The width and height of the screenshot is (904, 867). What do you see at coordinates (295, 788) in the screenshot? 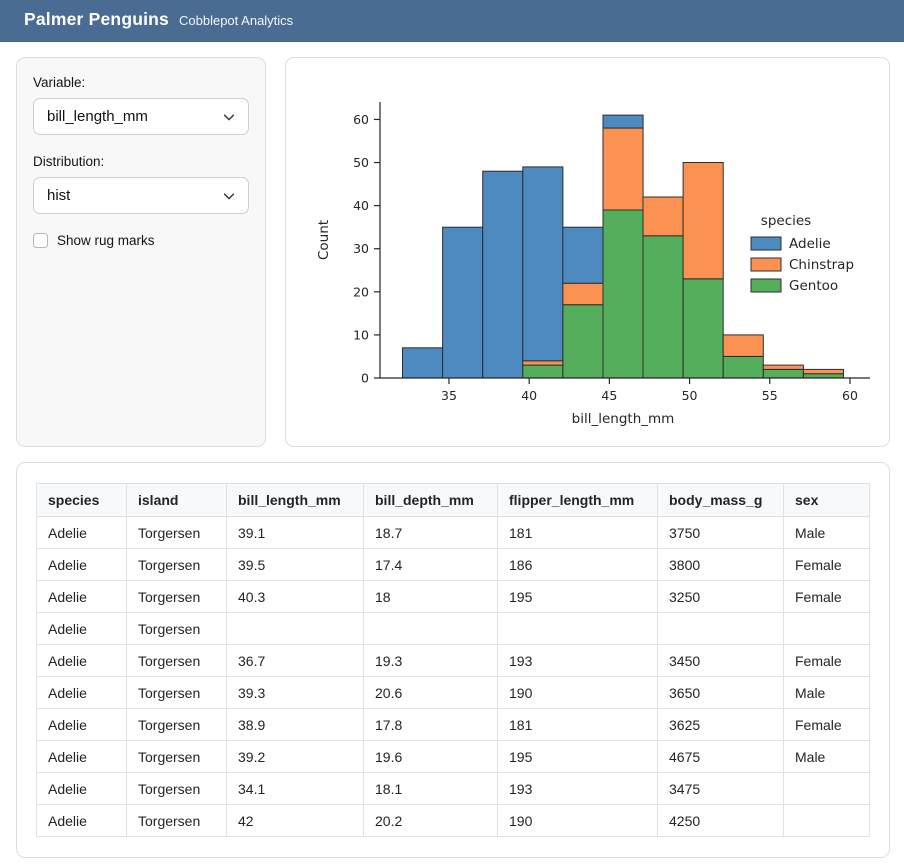
I see `table-cell: 34.1` at bounding box center [295, 788].